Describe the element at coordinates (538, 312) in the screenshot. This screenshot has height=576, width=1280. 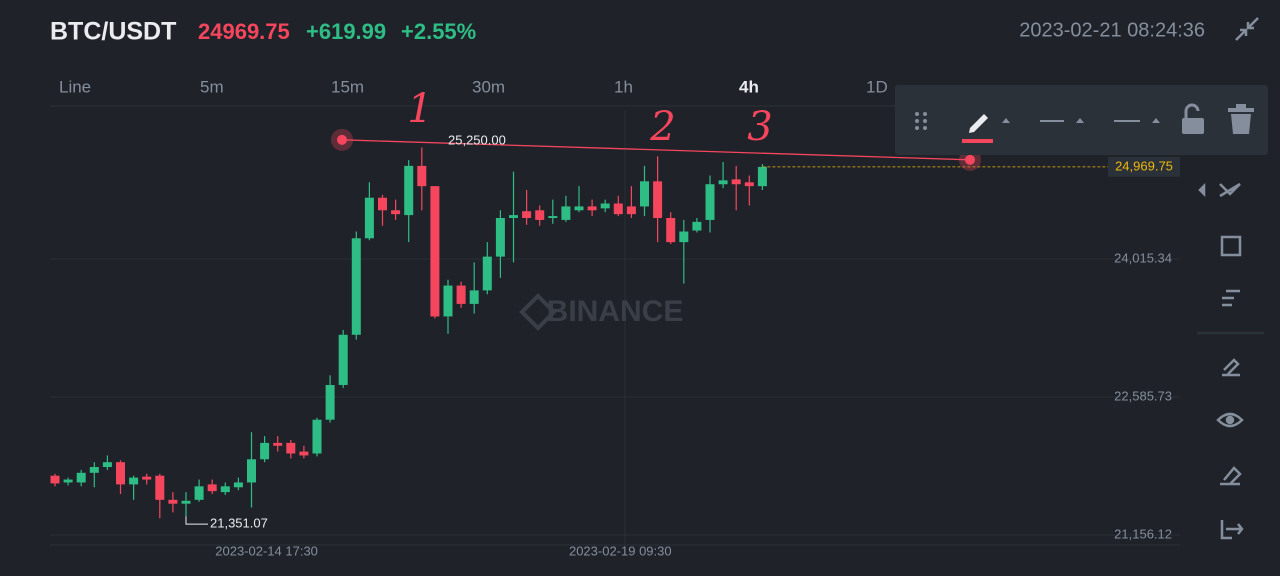
I see `watermark-logo` at that location.